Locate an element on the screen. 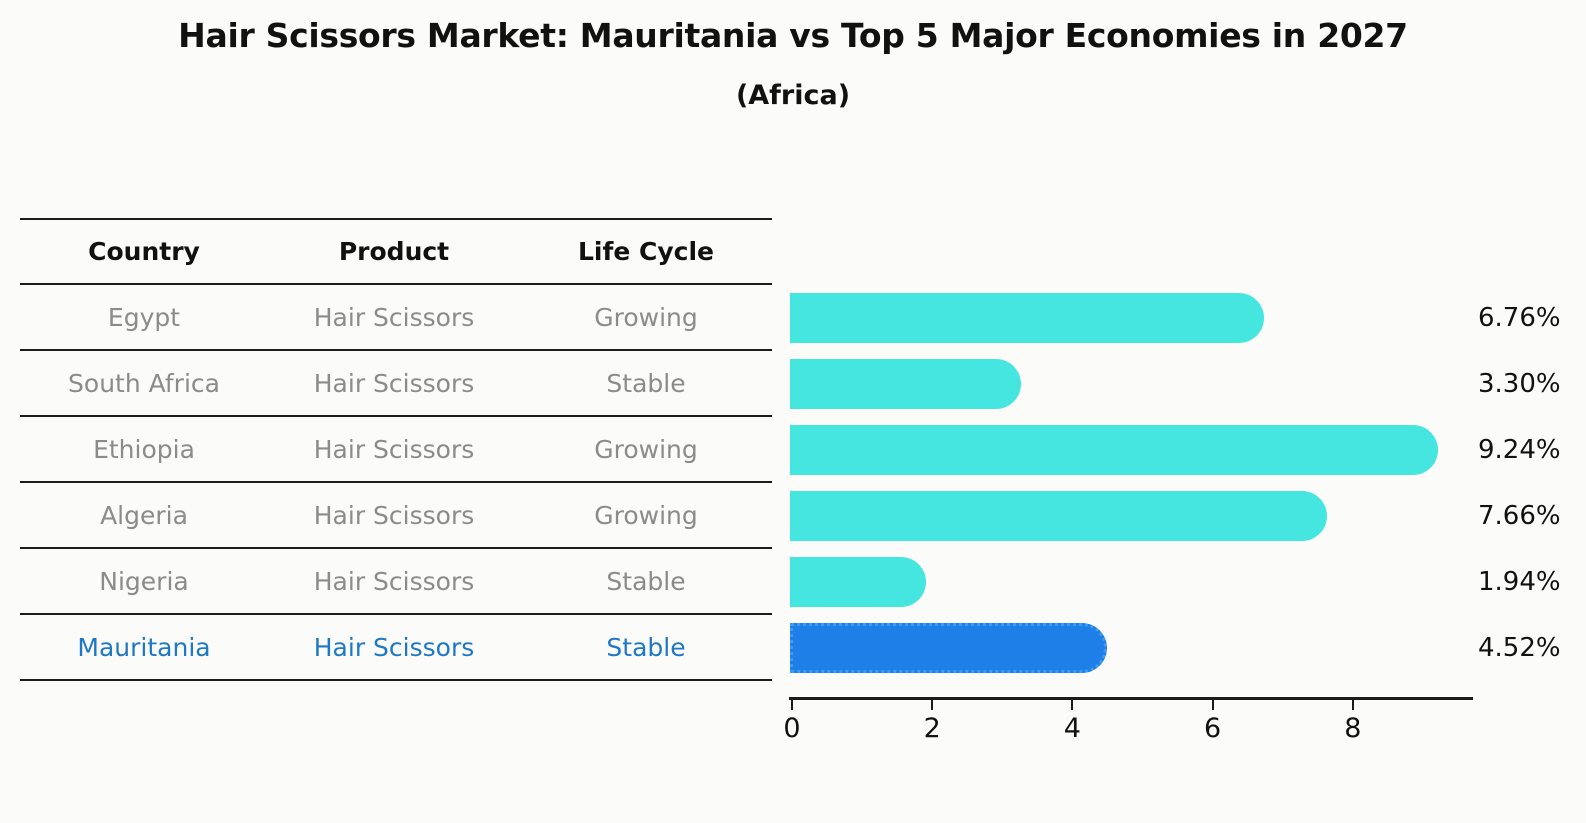  country-cell: Egypt is located at coordinates (144, 317).